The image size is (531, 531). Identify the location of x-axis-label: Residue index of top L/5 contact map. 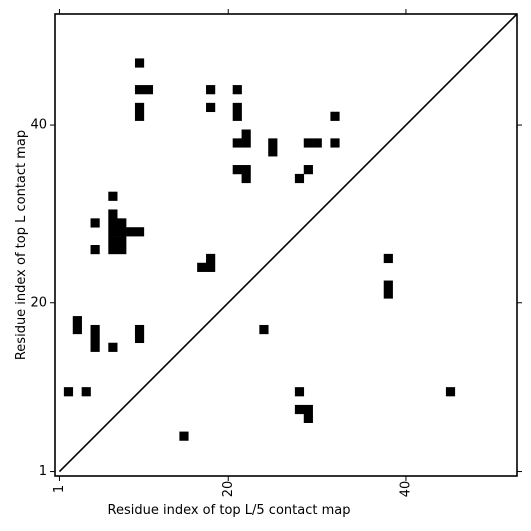
(229, 510).